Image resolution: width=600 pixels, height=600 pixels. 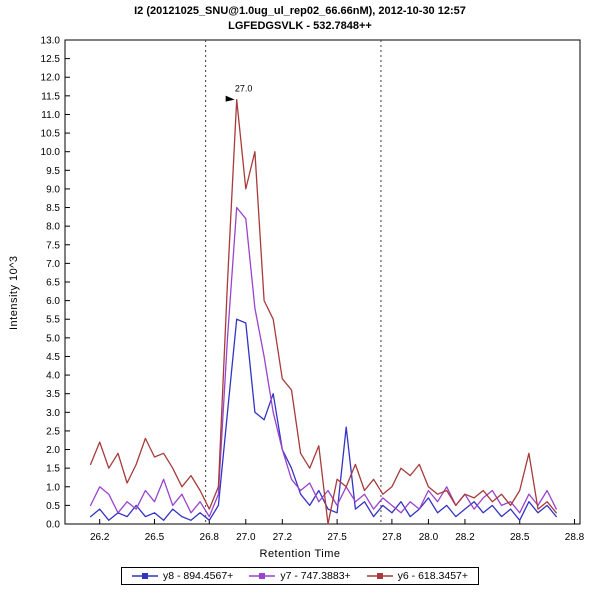 I want to click on y-tick-label: 0.5, so click(x=53, y=506).